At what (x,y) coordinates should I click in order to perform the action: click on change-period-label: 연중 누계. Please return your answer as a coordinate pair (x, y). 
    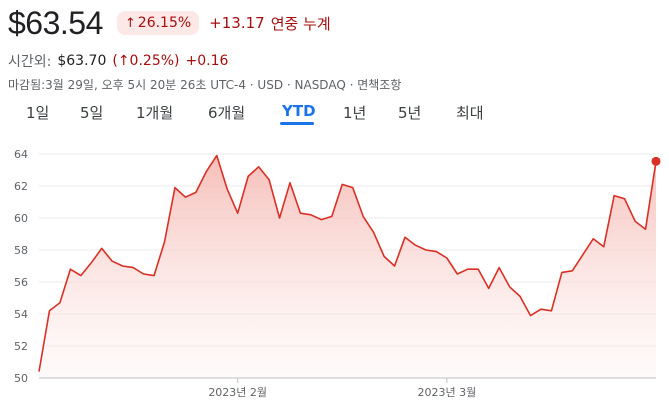
    Looking at the image, I should click on (300, 23).